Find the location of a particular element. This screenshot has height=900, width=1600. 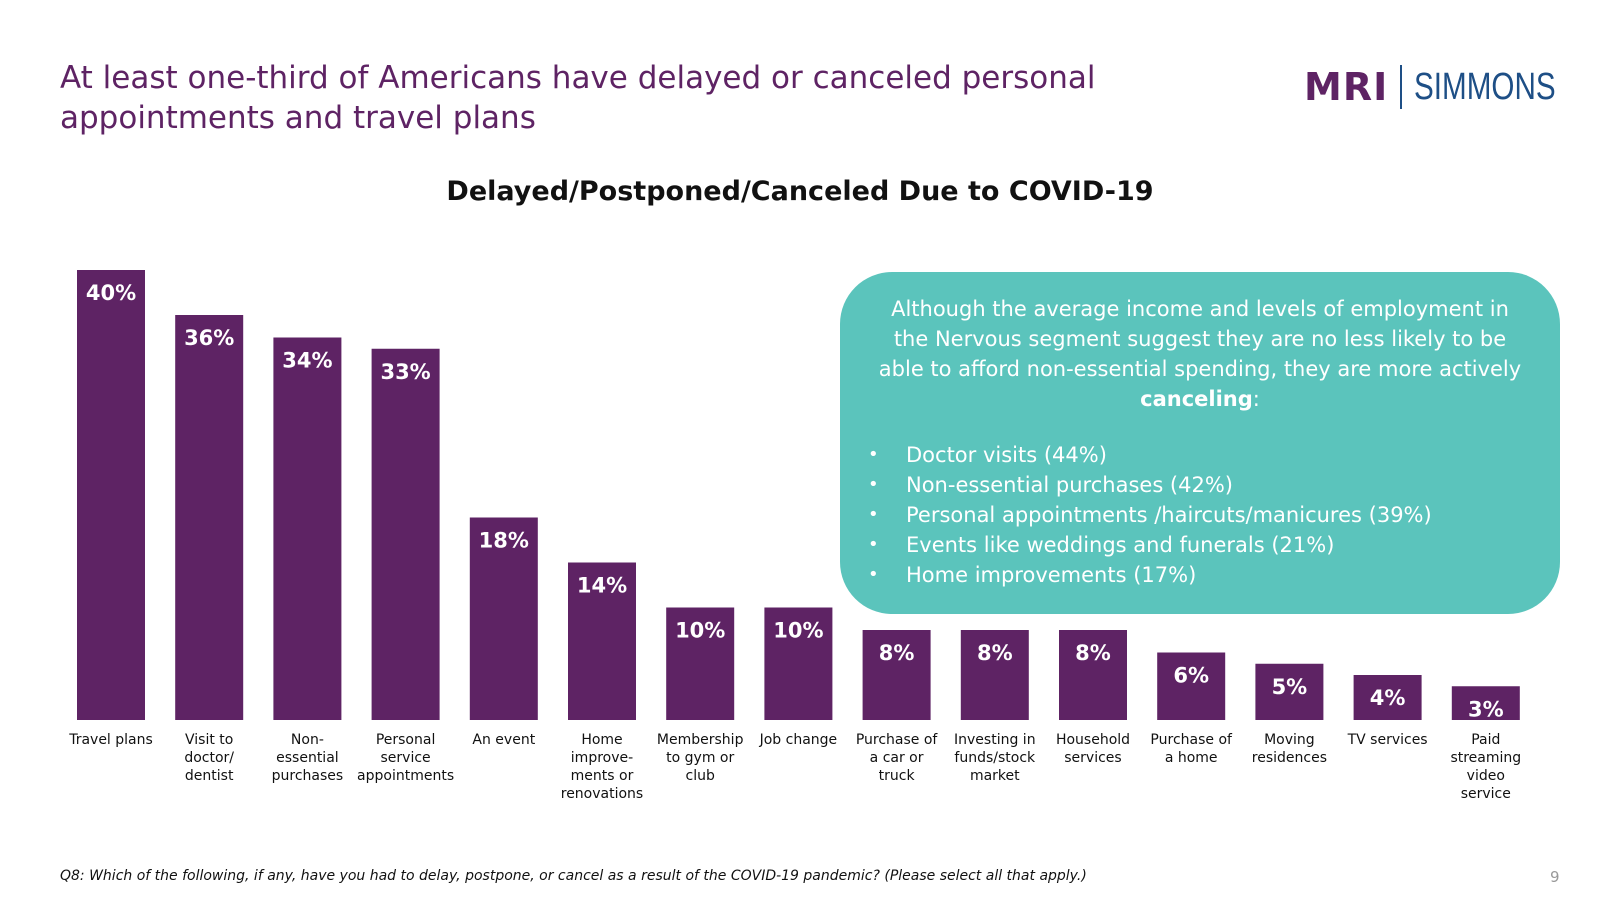

category-label: Personal service appointments is located at coordinates (405, 758).